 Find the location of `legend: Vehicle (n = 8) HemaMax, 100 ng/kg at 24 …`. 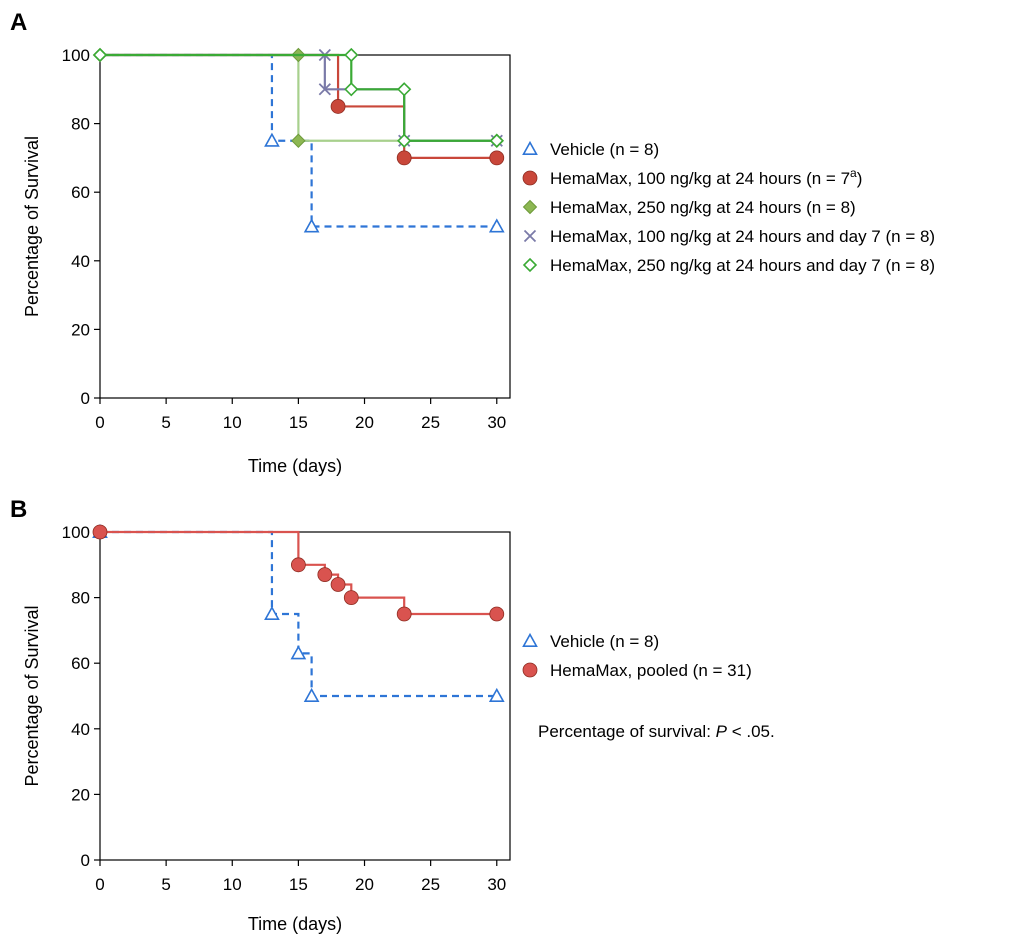

legend: Vehicle (n = 8) HemaMax, 100 ng/kg at 24 … is located at coordinates (728, 207).